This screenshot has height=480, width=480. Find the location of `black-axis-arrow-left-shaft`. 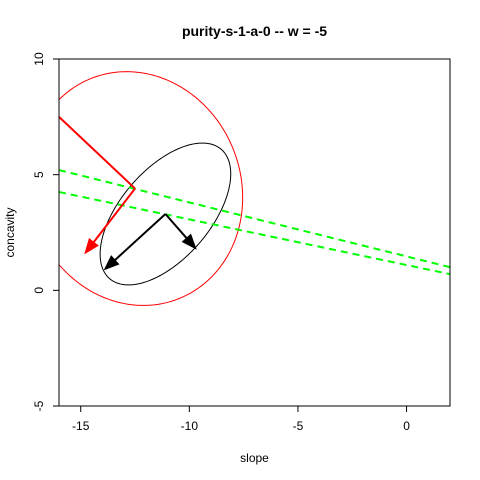

black-axis-arrow-left-shaft is located at coordinates (140, 237).